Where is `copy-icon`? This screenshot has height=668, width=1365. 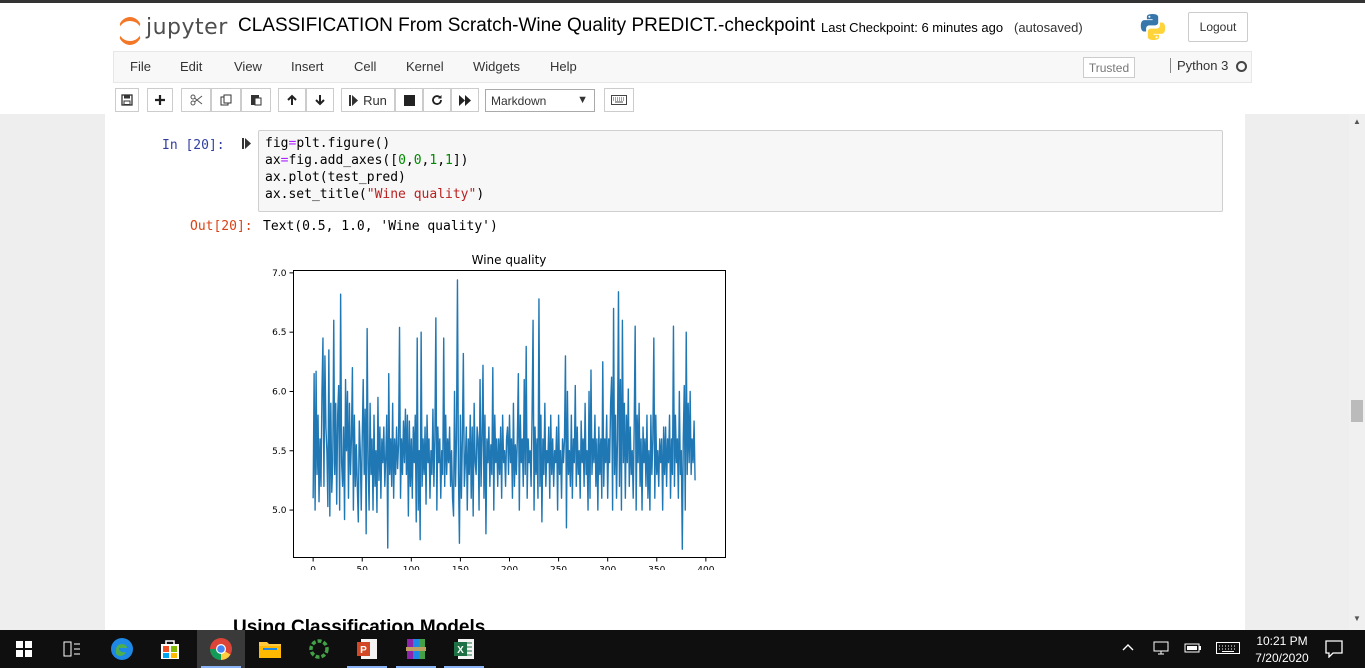 copy-icon is located at coordinates (226, 100).